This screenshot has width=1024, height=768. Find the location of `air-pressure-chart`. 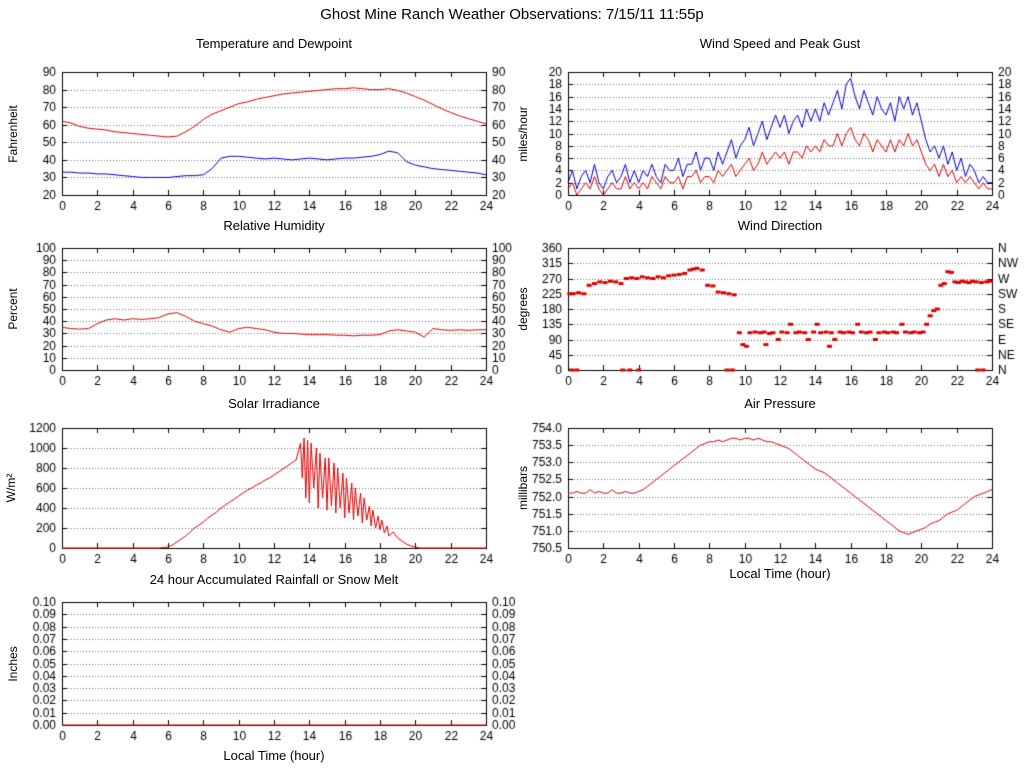

air-pressure-chart is located at coordinates (771, 495).